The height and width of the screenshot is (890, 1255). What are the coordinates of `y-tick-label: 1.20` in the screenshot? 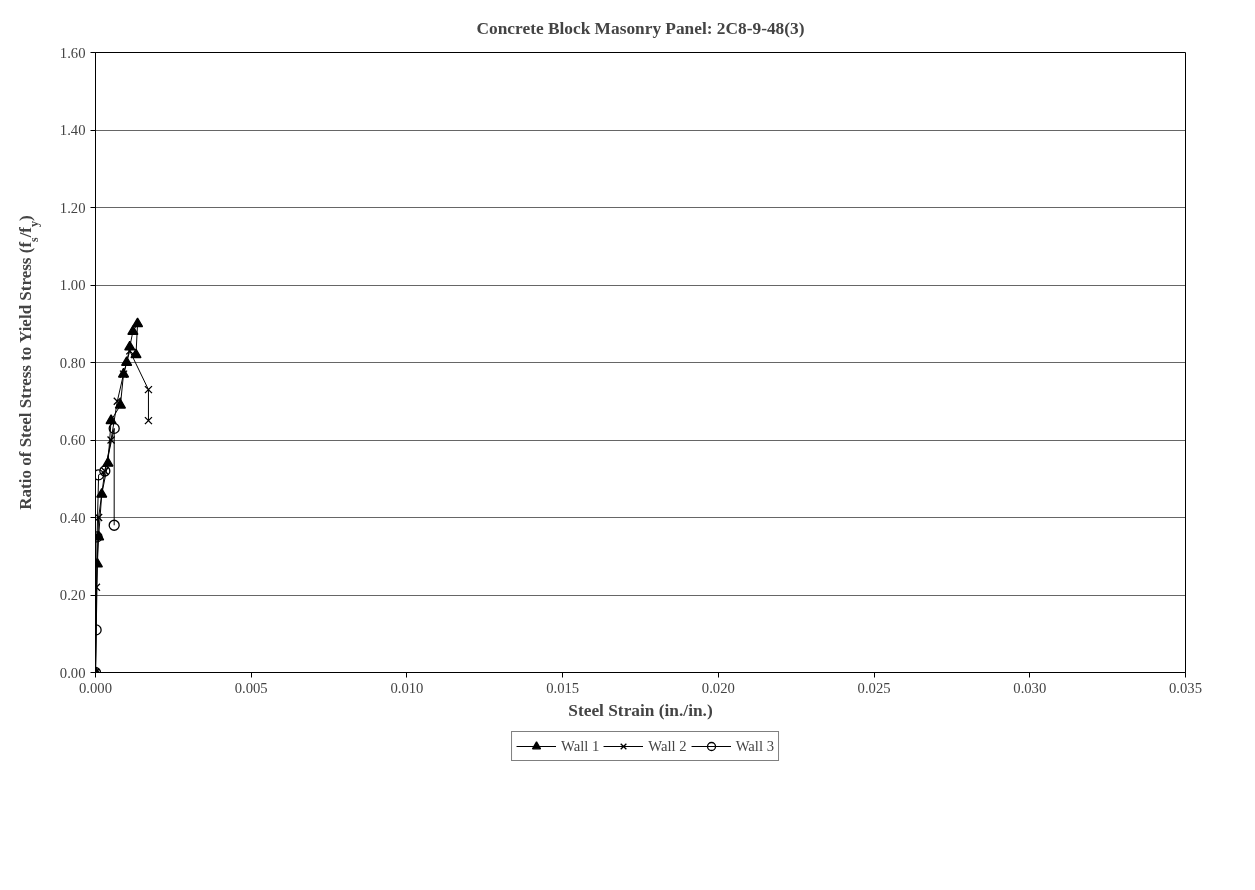 It's located at (72, 207).